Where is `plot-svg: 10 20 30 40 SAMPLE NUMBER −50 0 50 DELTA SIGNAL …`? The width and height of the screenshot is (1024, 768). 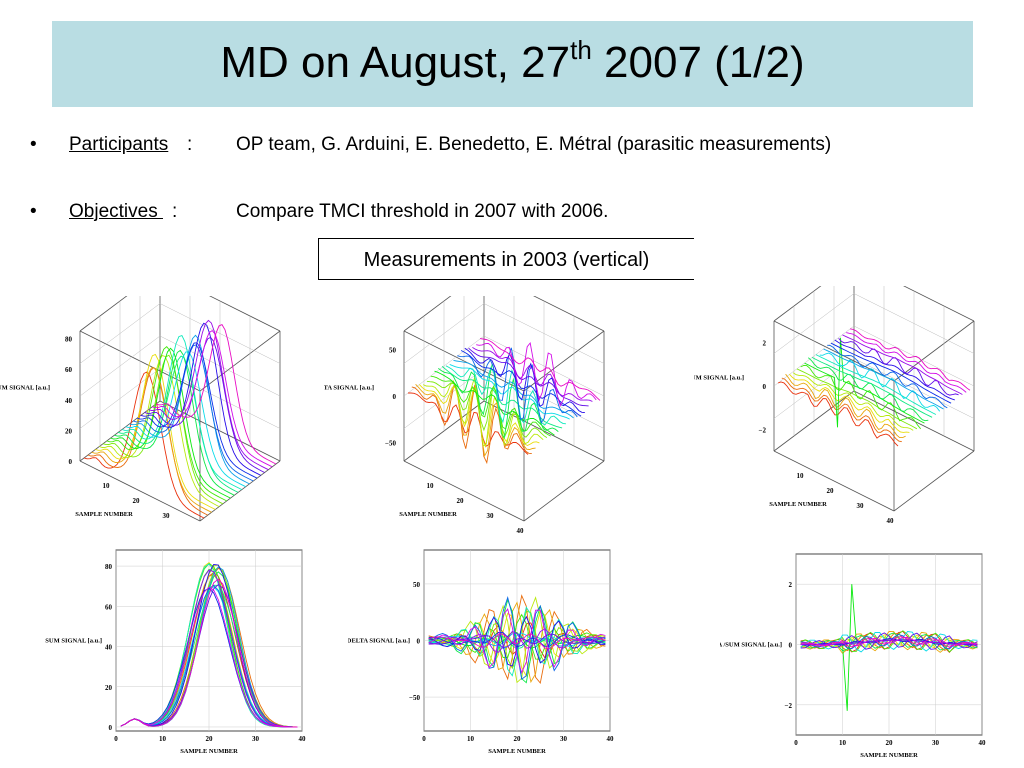
plot-svg: 10 20 30 40 SAMPLE NUMBER −50 0 50 DELTA SIGNAL … is located at coordinates (464, 415).